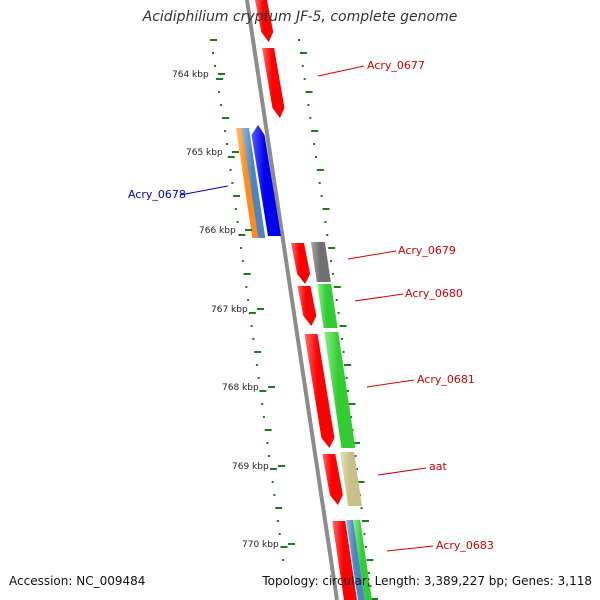 This screenshot has height=600, width=600. What do you see at coordinates (446, 379) in the screenshot?
I see `gene-label: Acry_0681` at bounding box center [446, 379].